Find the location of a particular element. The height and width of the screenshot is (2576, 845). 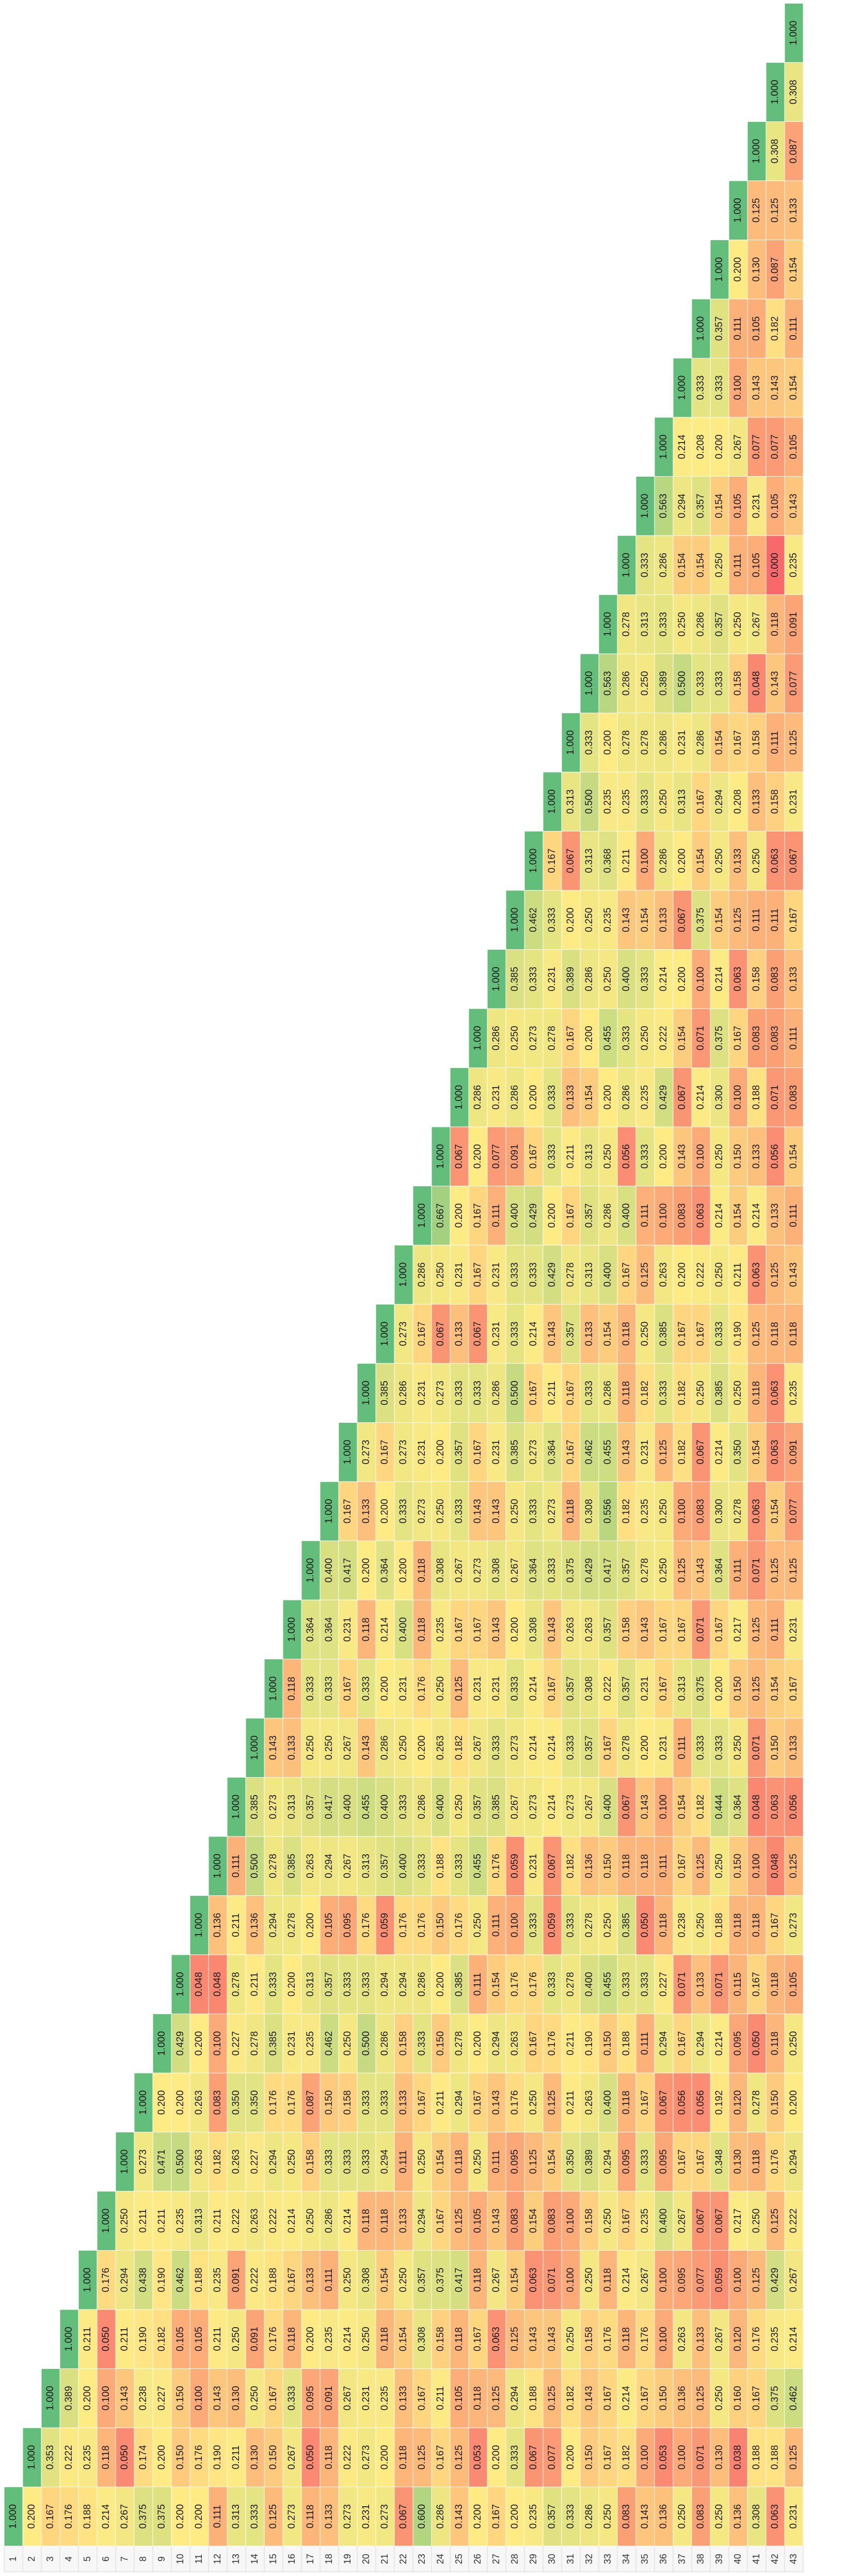

cell-value: 0.357 is located at coordinates (460, 1453).